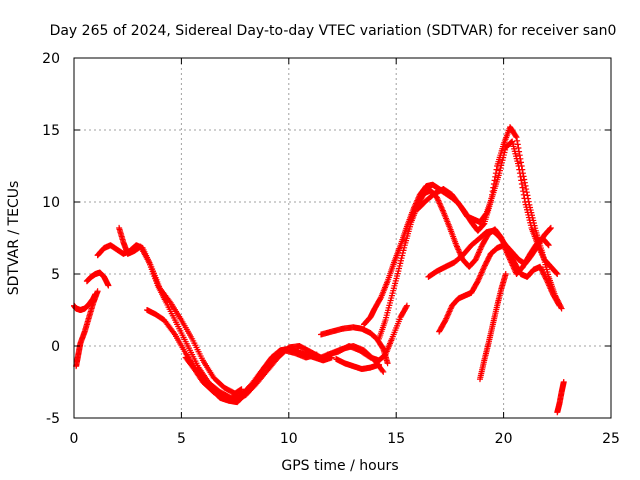 This screenshot has height=480, width=640. I want to click on y-axis-label: SDTVAR / TECUs, so click(14, 238).